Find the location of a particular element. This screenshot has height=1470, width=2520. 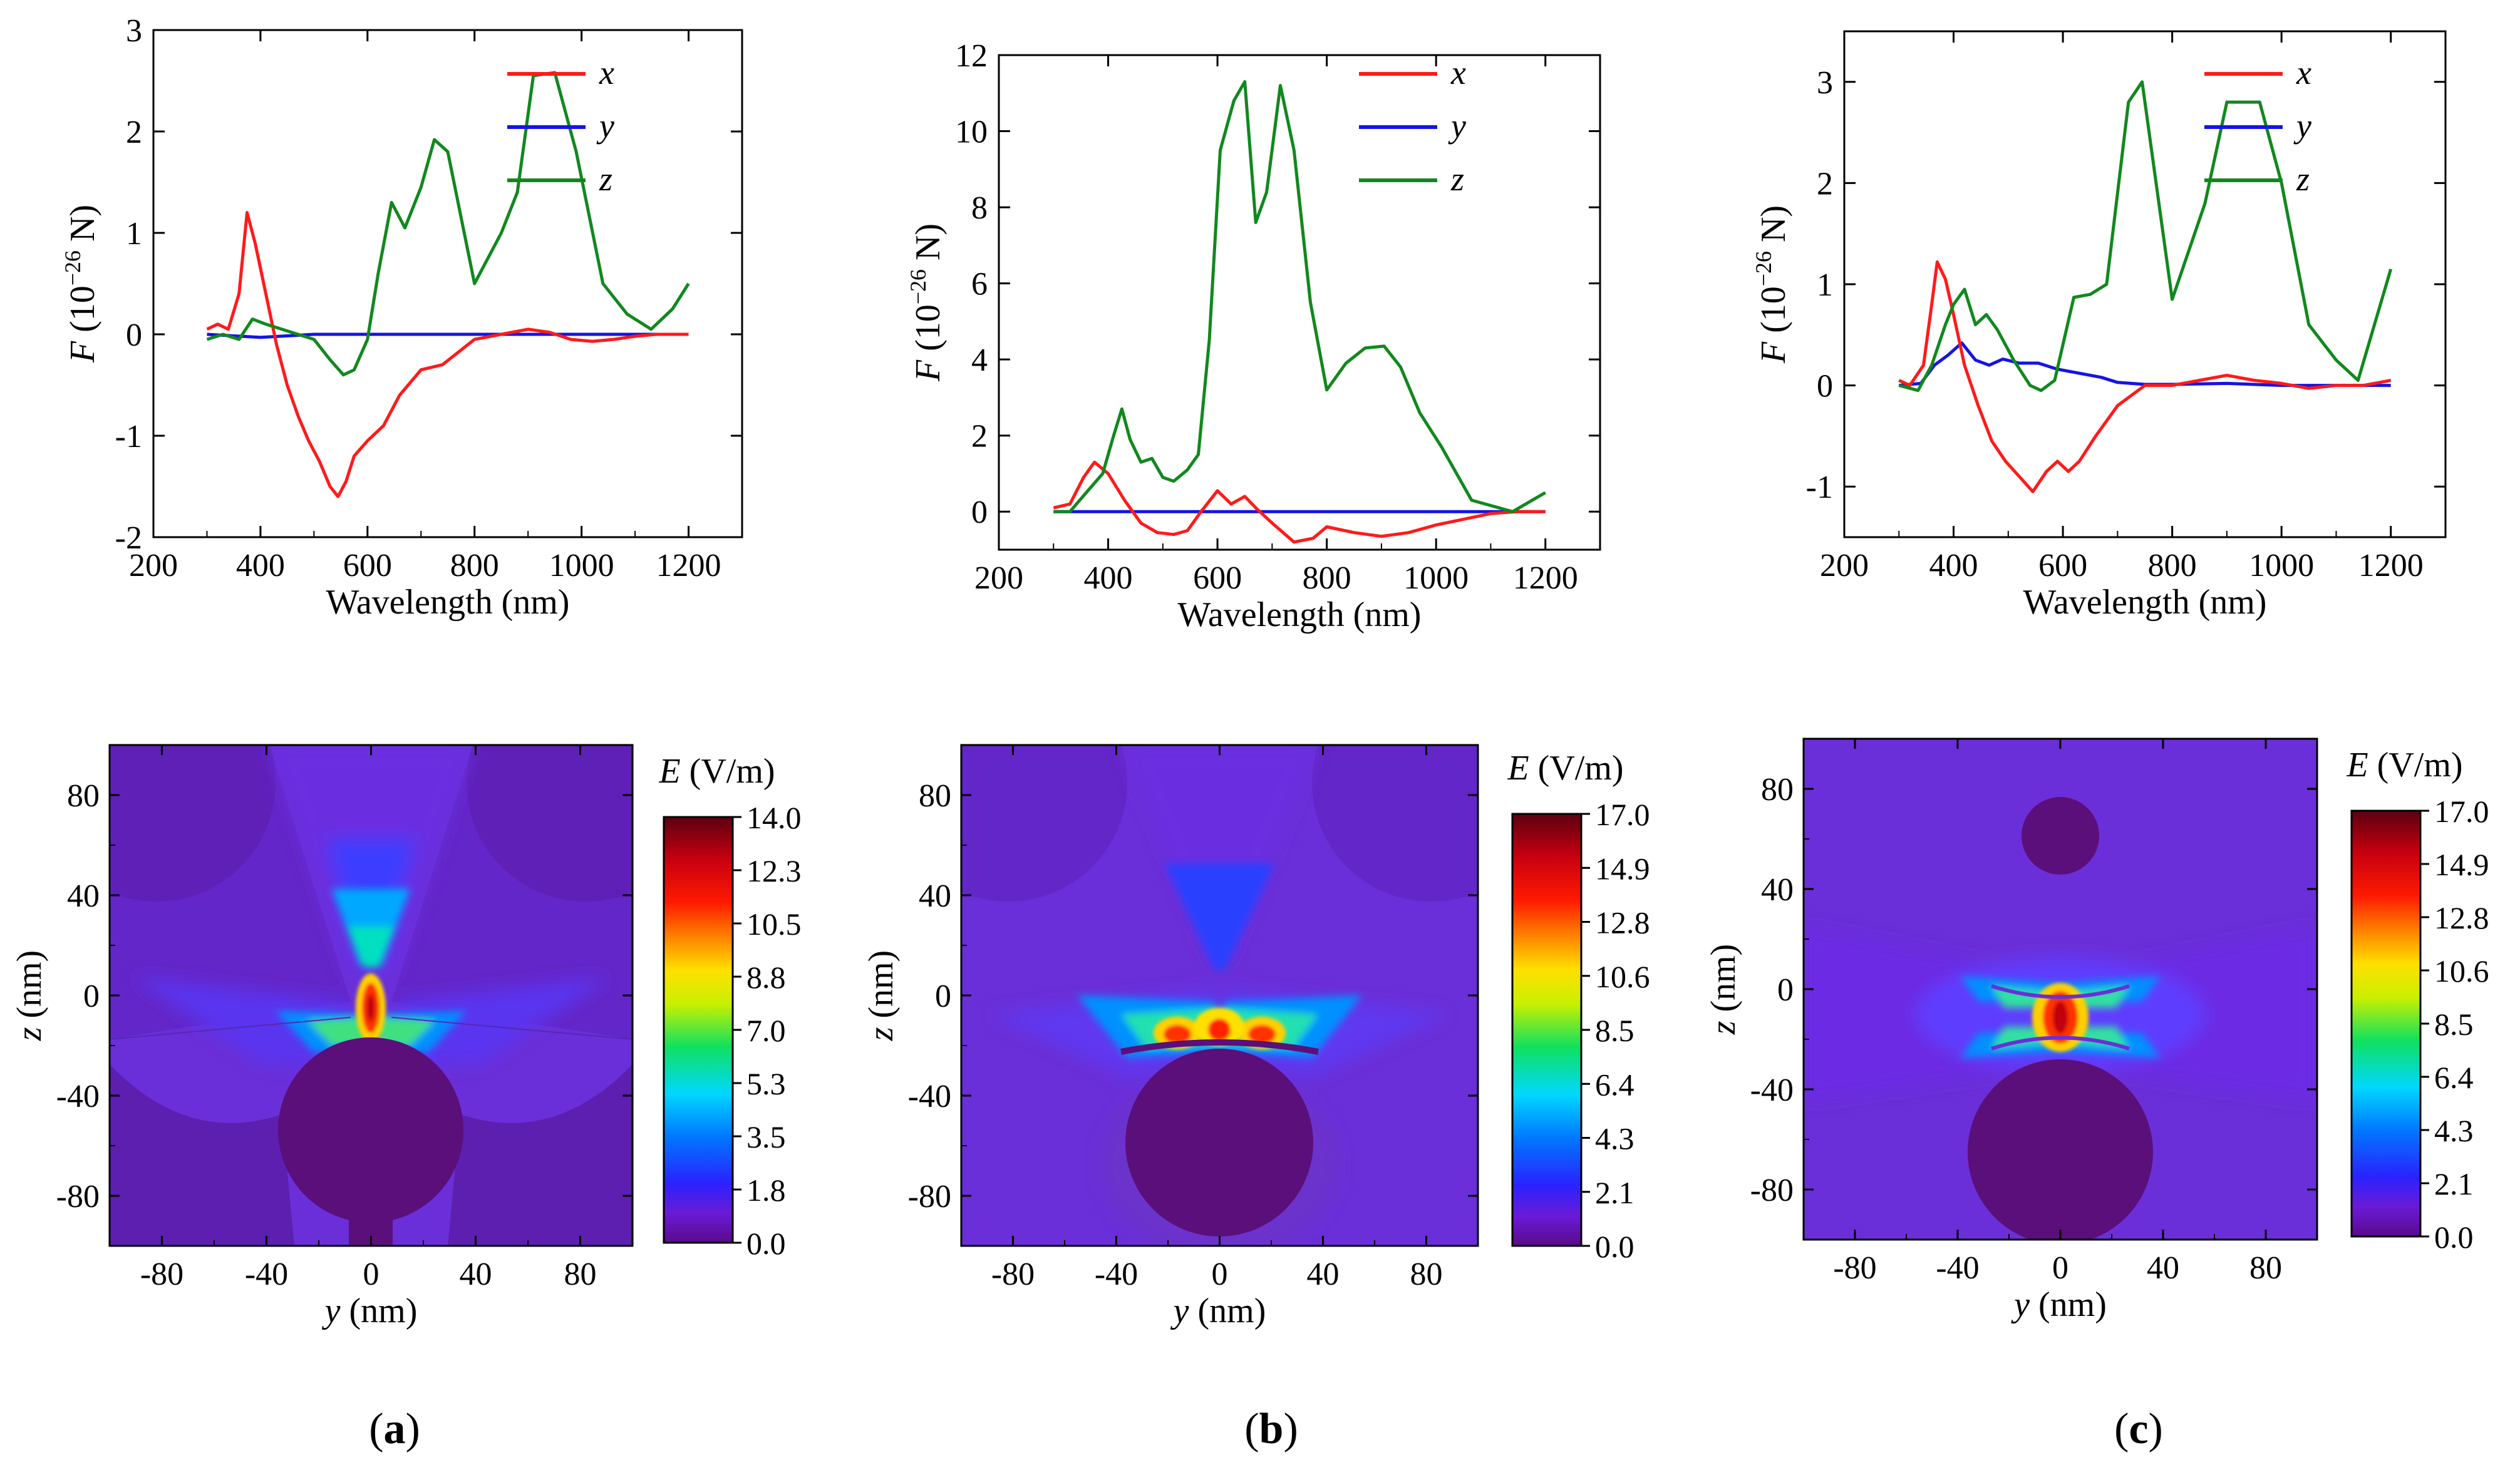

panel-labels: (a) (b) (c) is located at coordinates (1266, 1429).